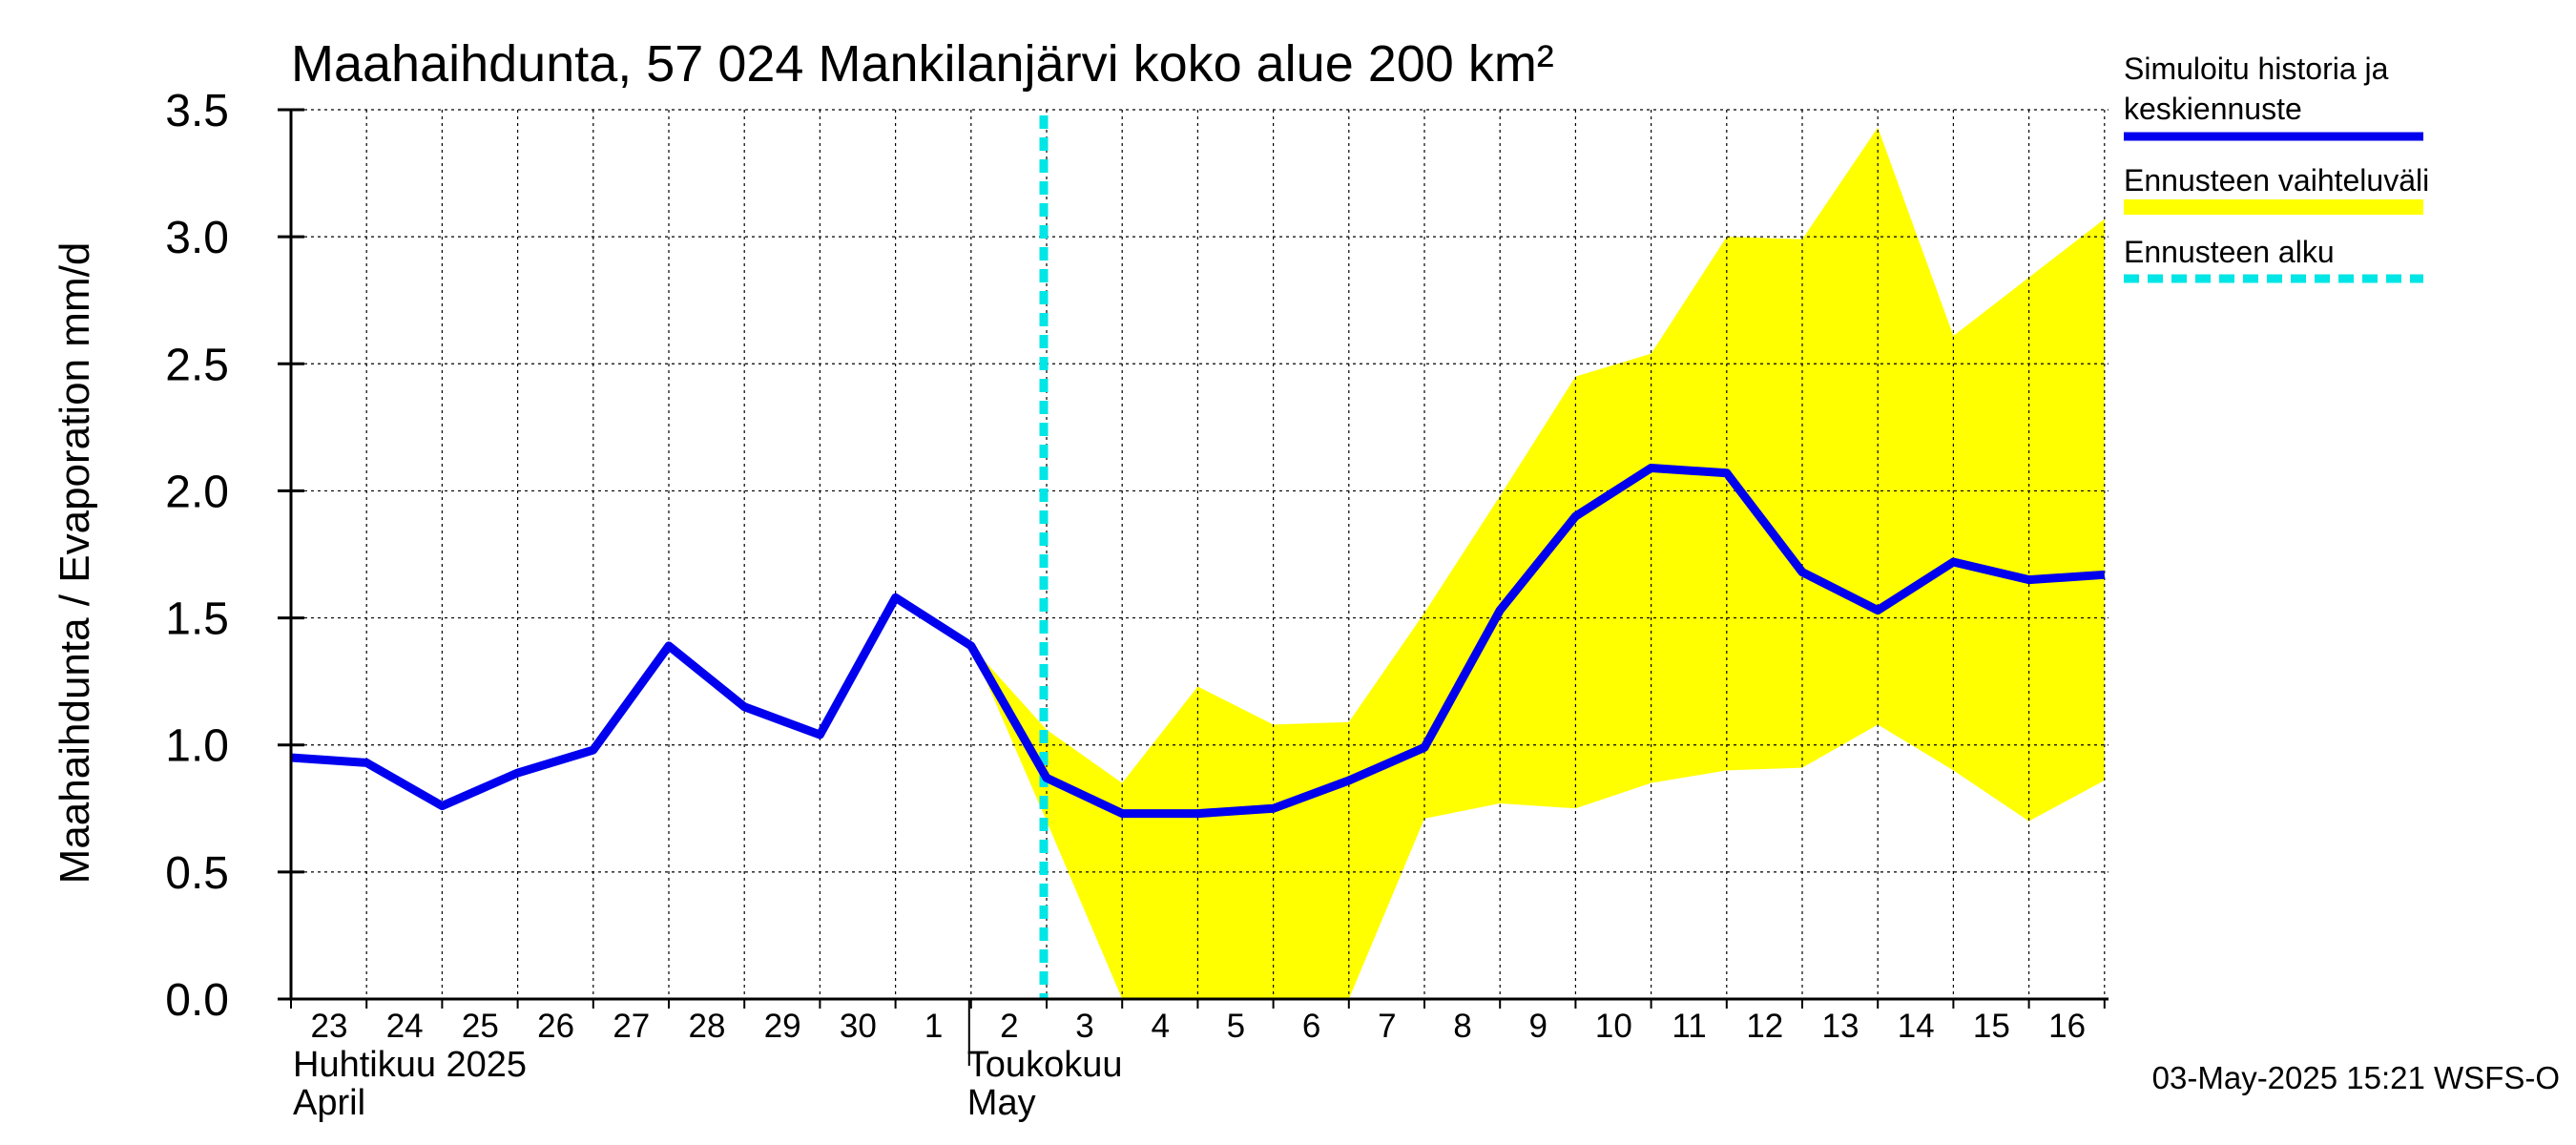 Image resolution: width=2576 pixels, height=1145 pixels. I want to click on y-tick-label: 3.0, so click(197, 238).